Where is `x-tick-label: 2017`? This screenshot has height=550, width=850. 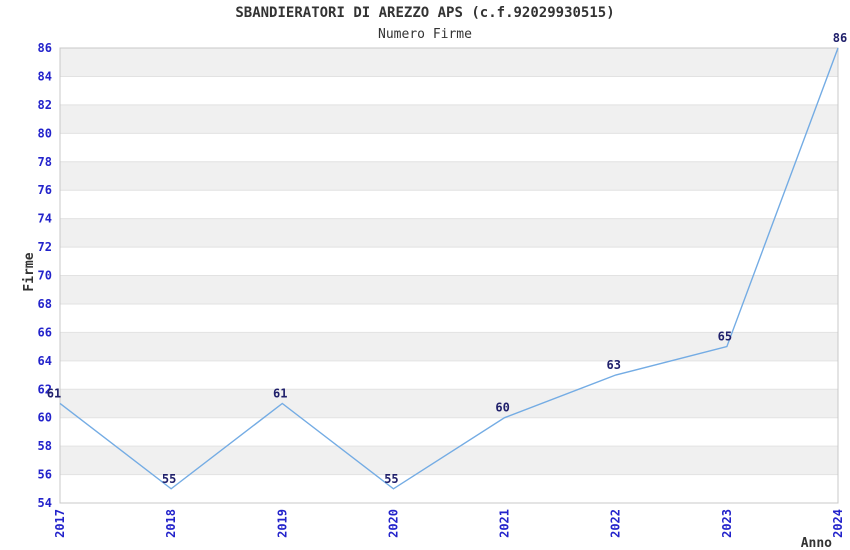
x-tick-label: 2017 is located at coordinates (60, 523).